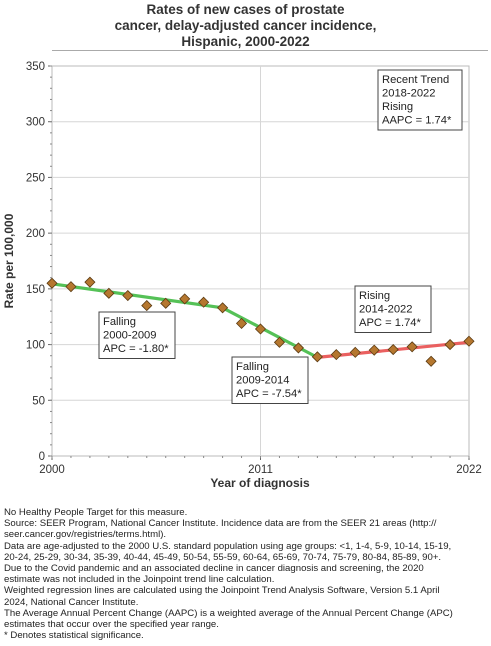  I want to click on y-tick-label: 150, so click(35, 290).